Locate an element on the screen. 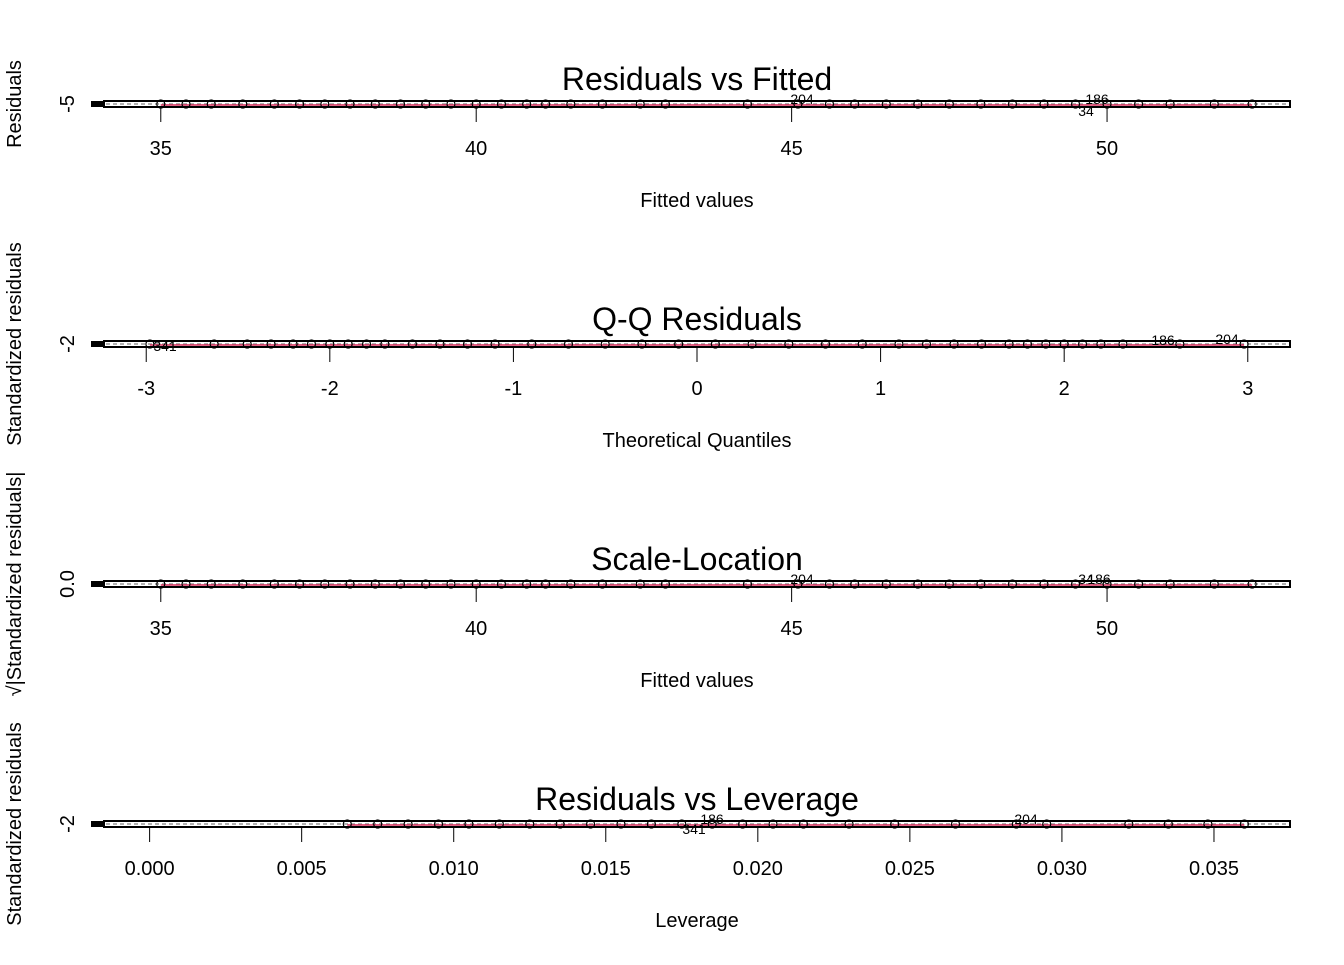 The width and height of the screenshot is (1344, 965). x-axis-label: Fitted values is located at coordinates (696, 201).